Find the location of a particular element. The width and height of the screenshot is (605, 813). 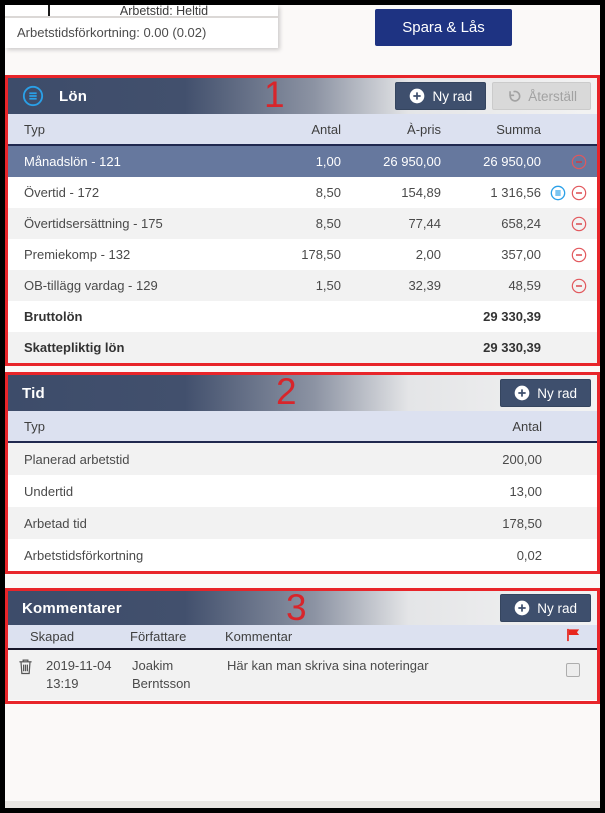

table-row-overtid: Övertid - 172 8,50 154,89 1 316,56 is located at coordinates (302, 192).